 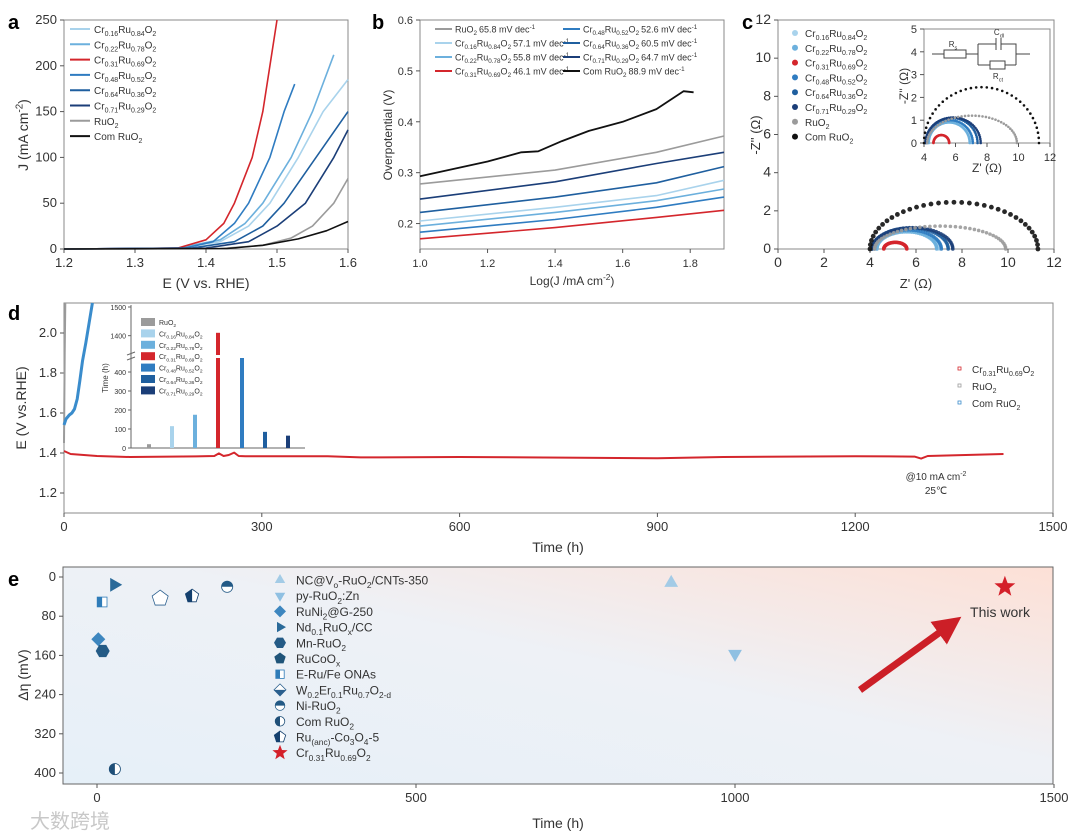 What do you see at coordinates (405, 21) in the screenshot?
I see `panel-b-ytick-label: 0.6` at bounding box center [405, 21].